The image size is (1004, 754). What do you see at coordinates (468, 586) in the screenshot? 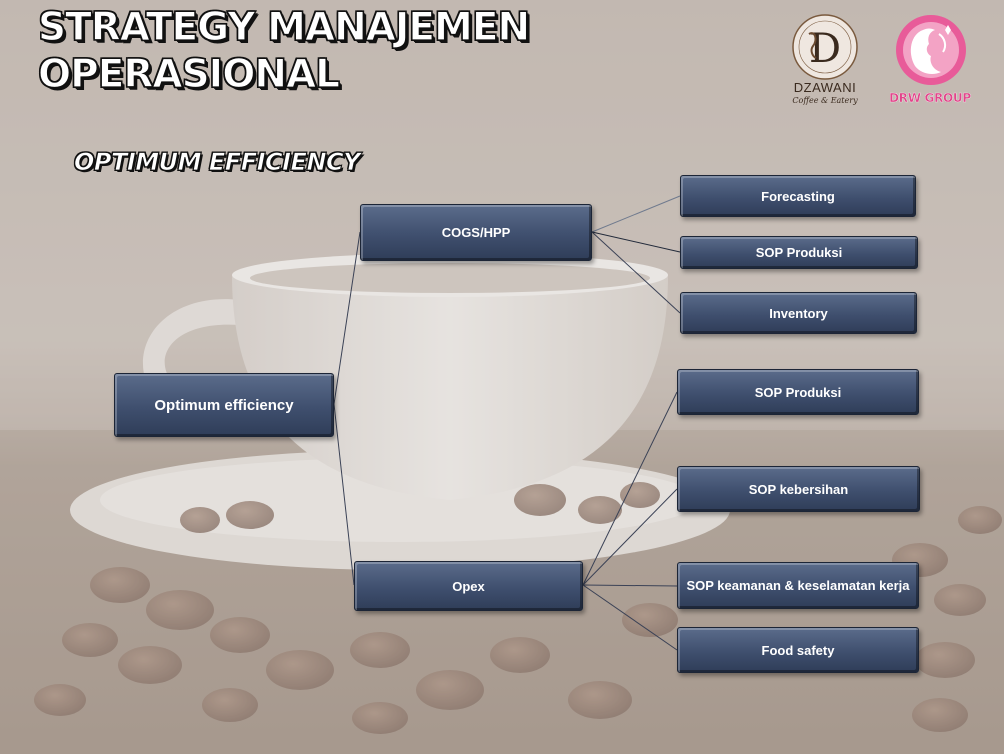
I see `node-opex: Opex` at bounding box center [468, 586].